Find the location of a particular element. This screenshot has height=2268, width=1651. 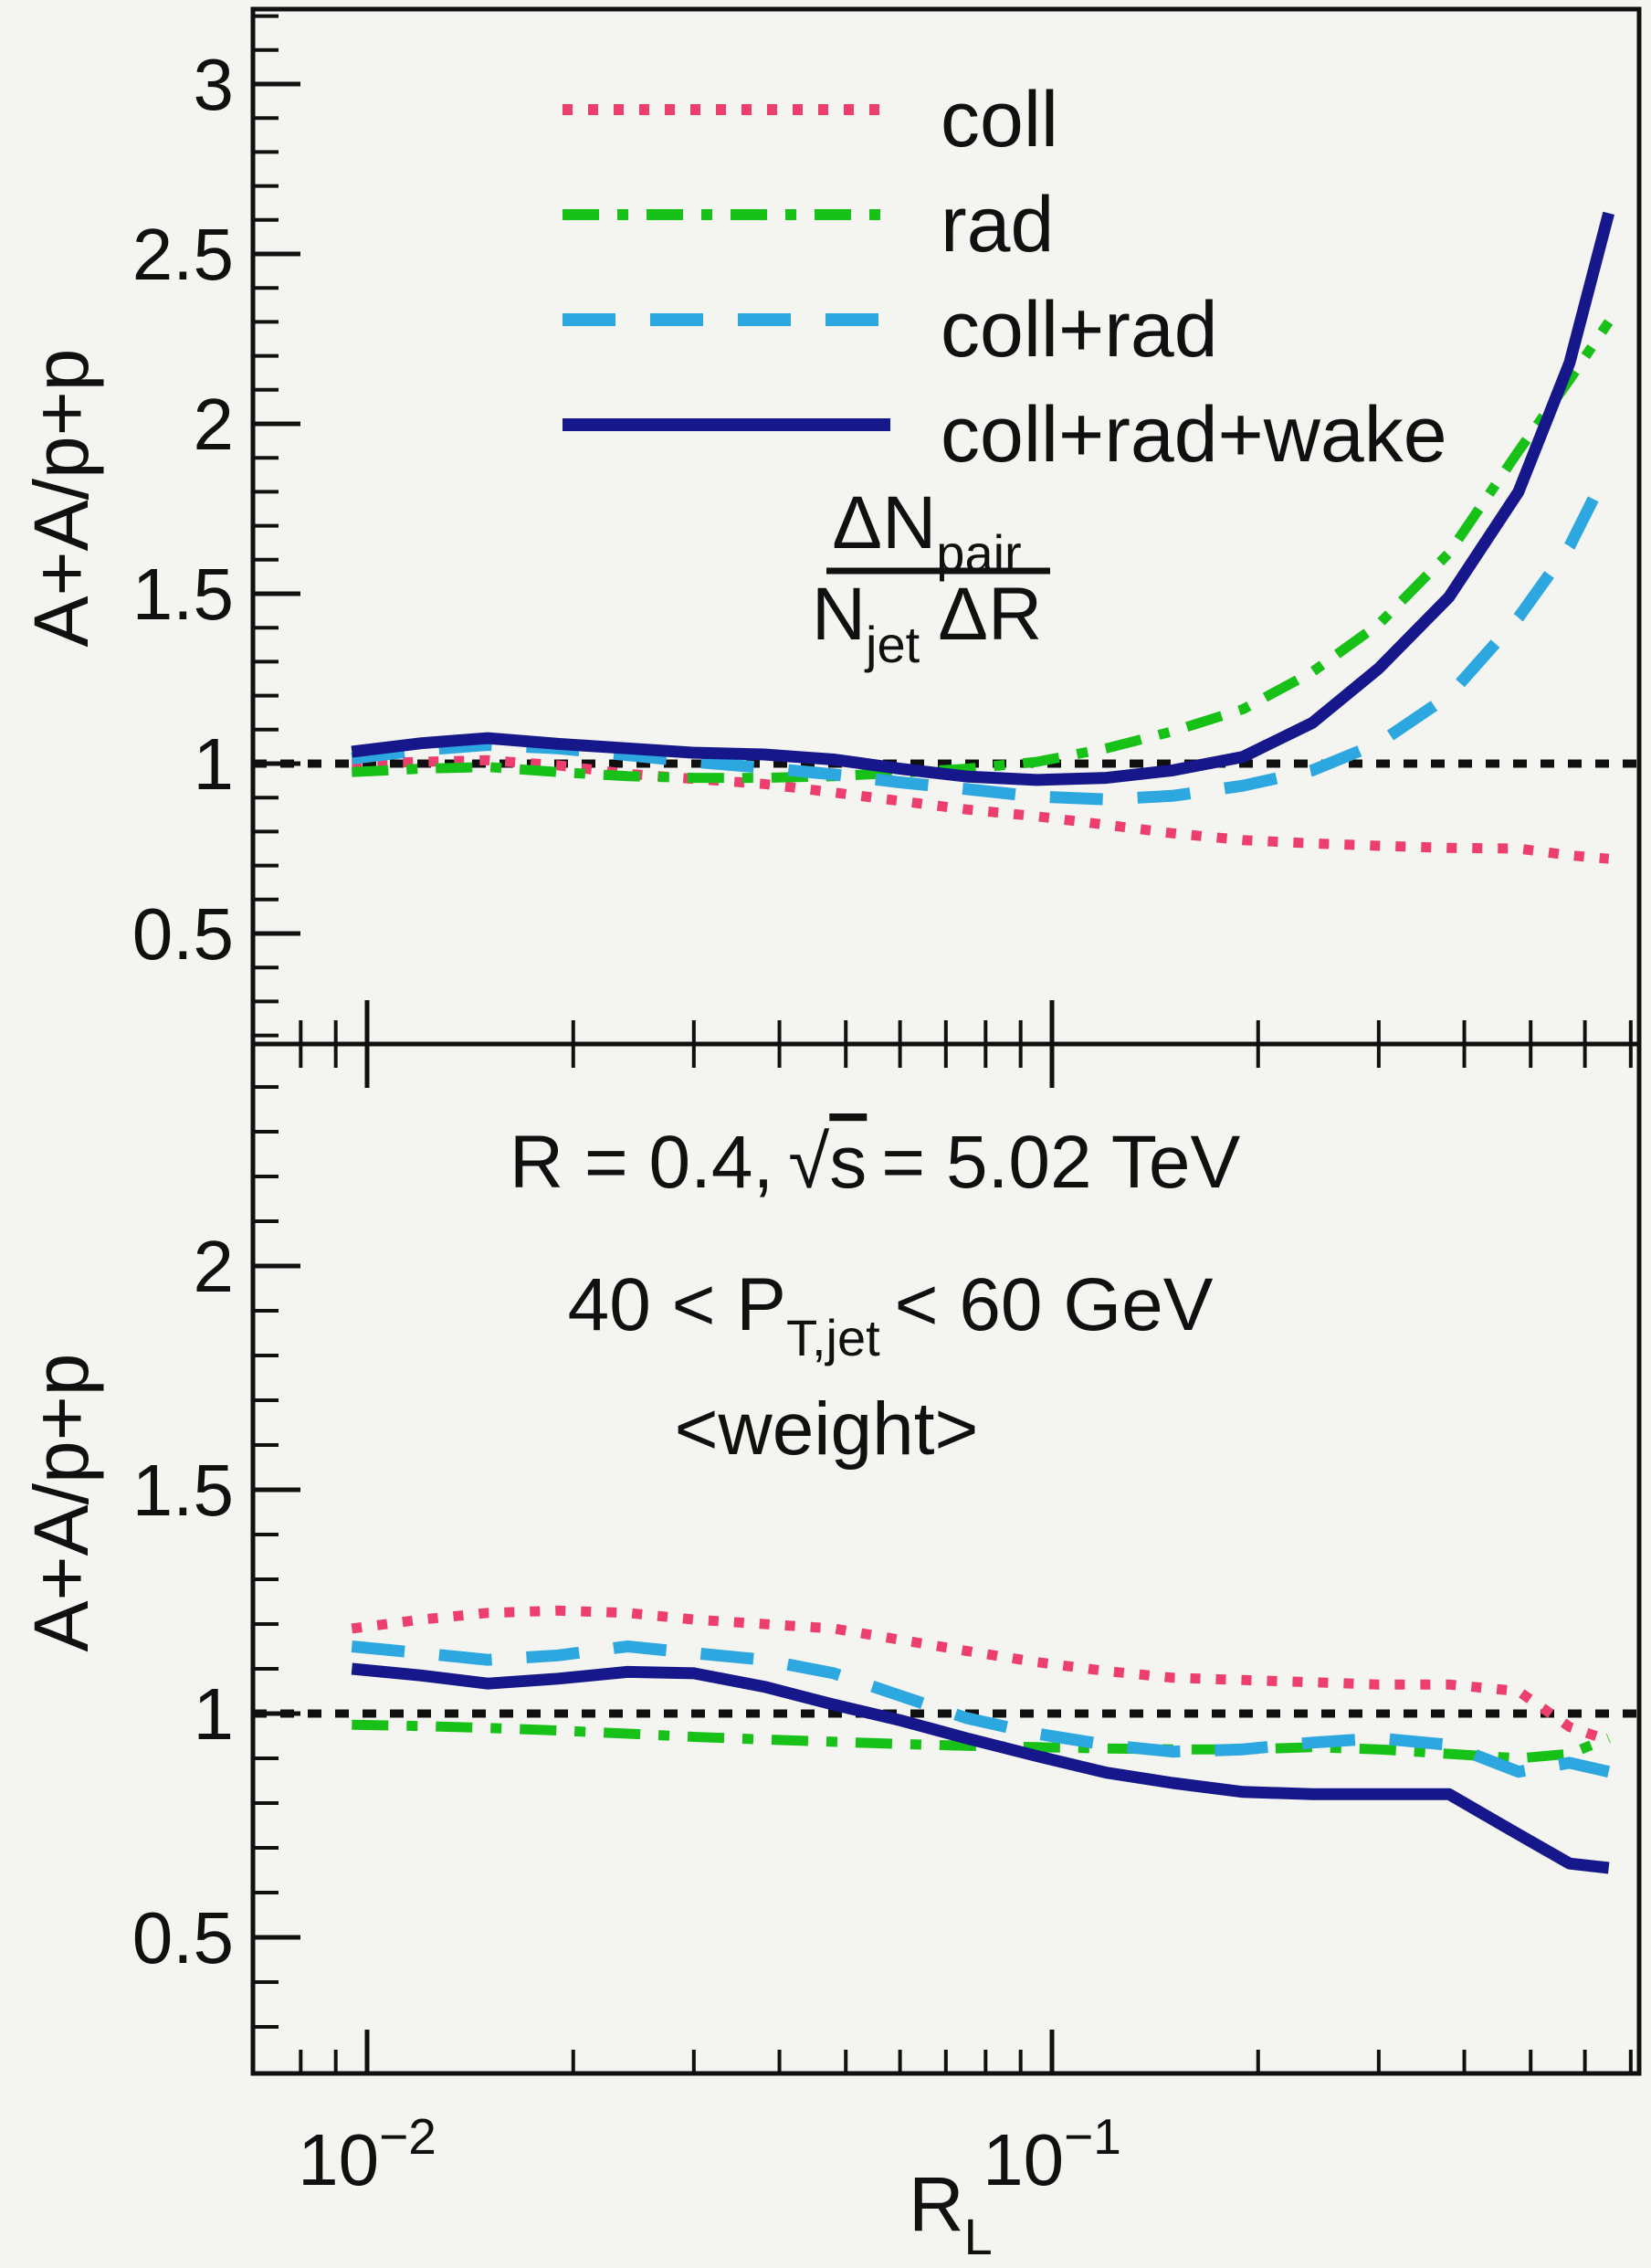

x-axis-title: RL is located at coordinates (951, 2213).